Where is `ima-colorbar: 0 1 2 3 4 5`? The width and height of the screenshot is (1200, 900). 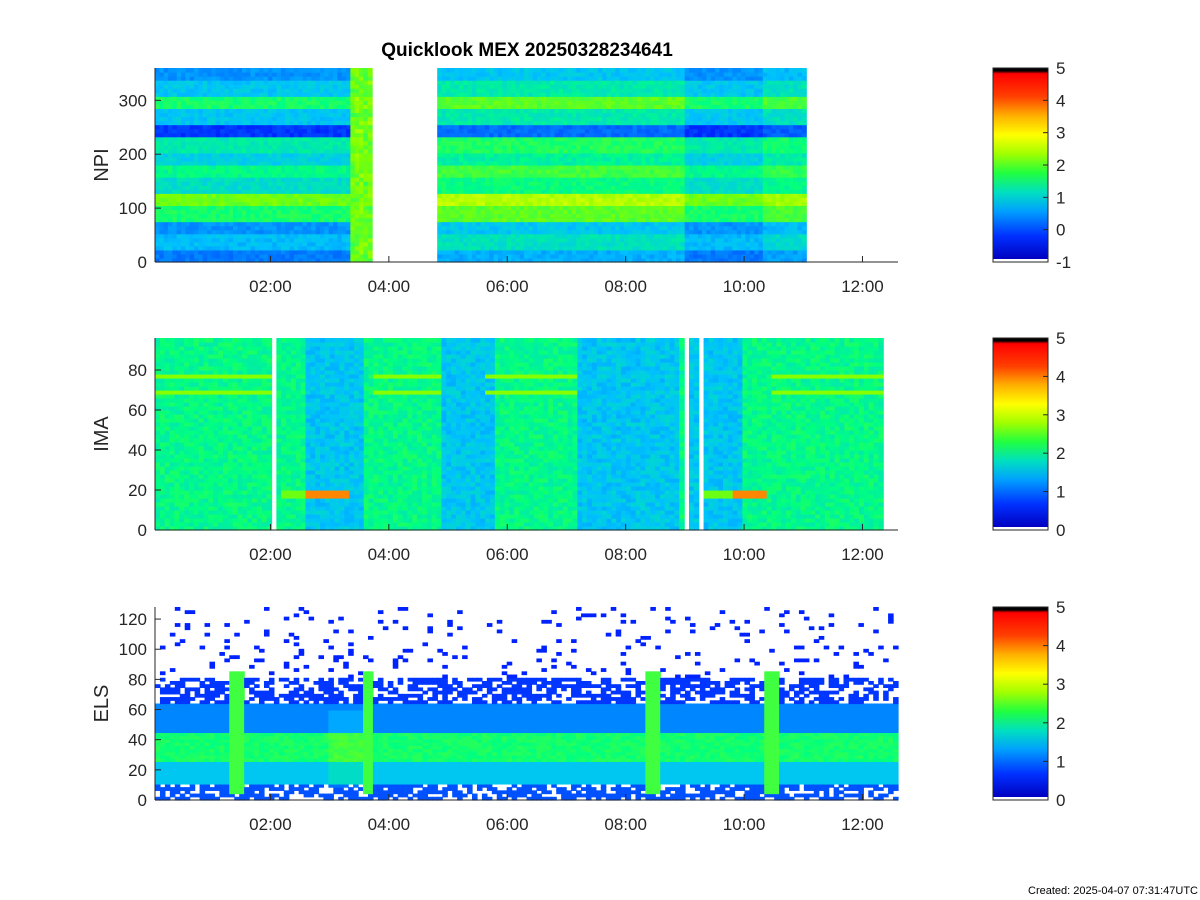 ima-colorbar: 0 1 2 3 4 5 is located at coordinates (1028, 434).